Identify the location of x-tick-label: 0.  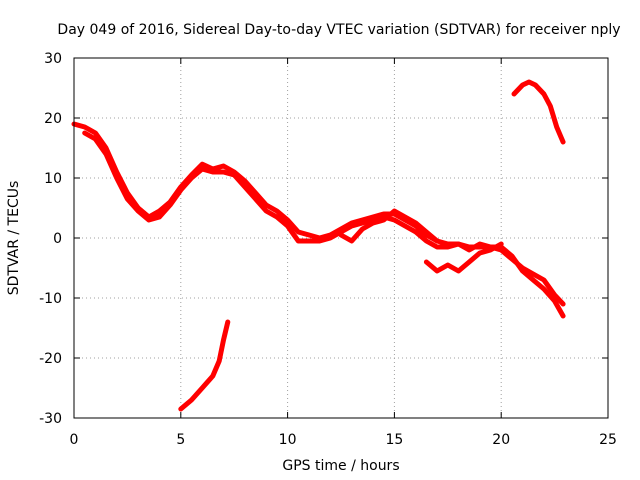
(74, 440).